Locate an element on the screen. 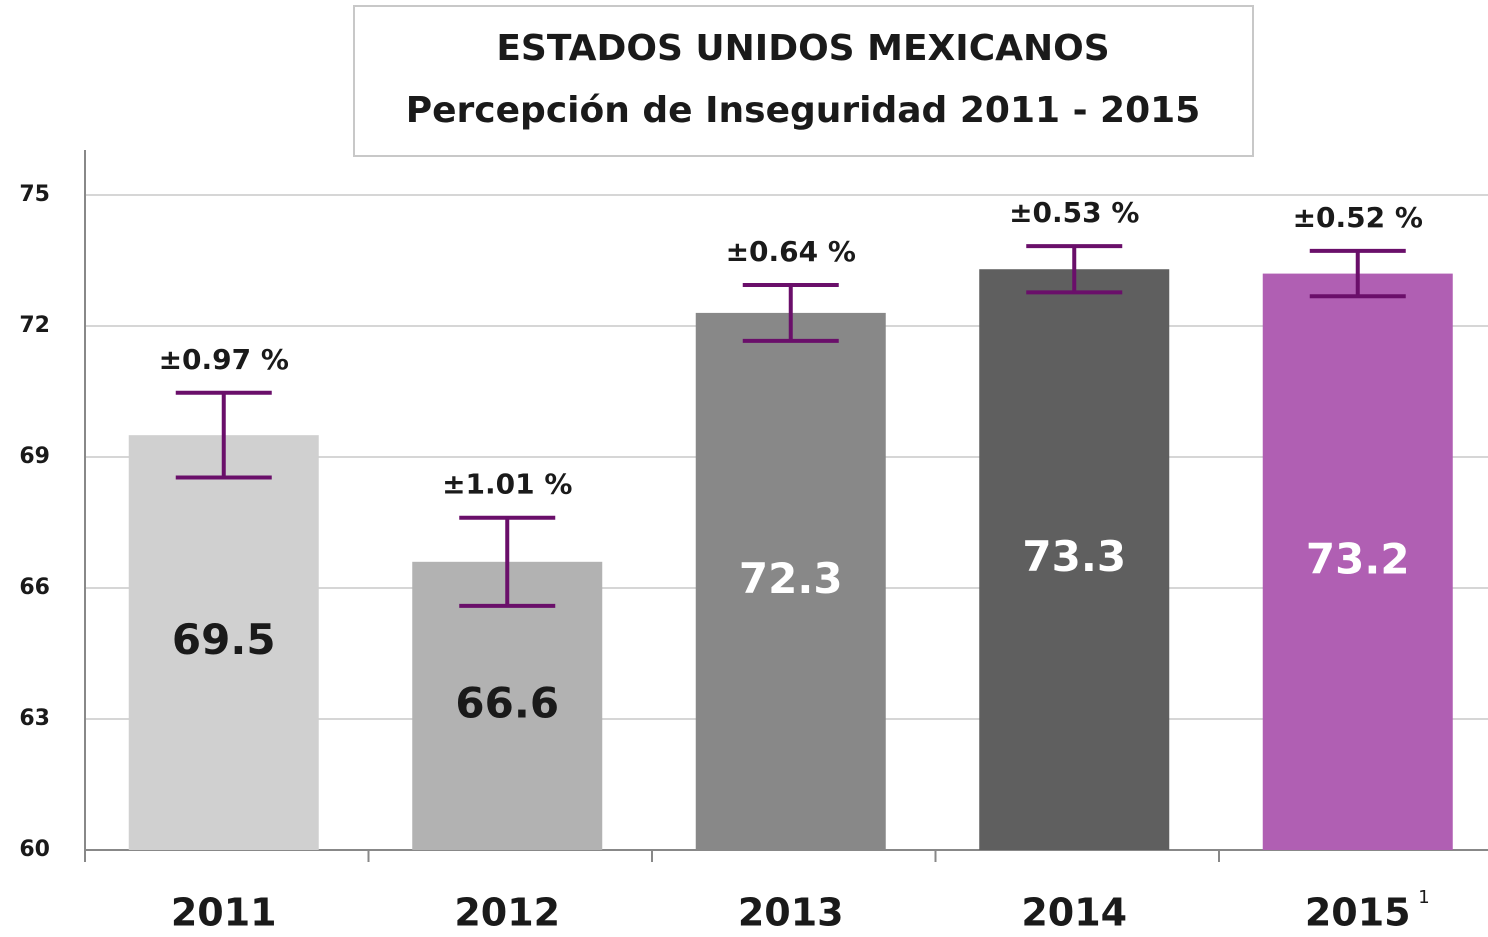 Image resolution: width=1488 pixels, height=937 pixels. error-label: ±0.64 % is located at coordinates (791, 251).